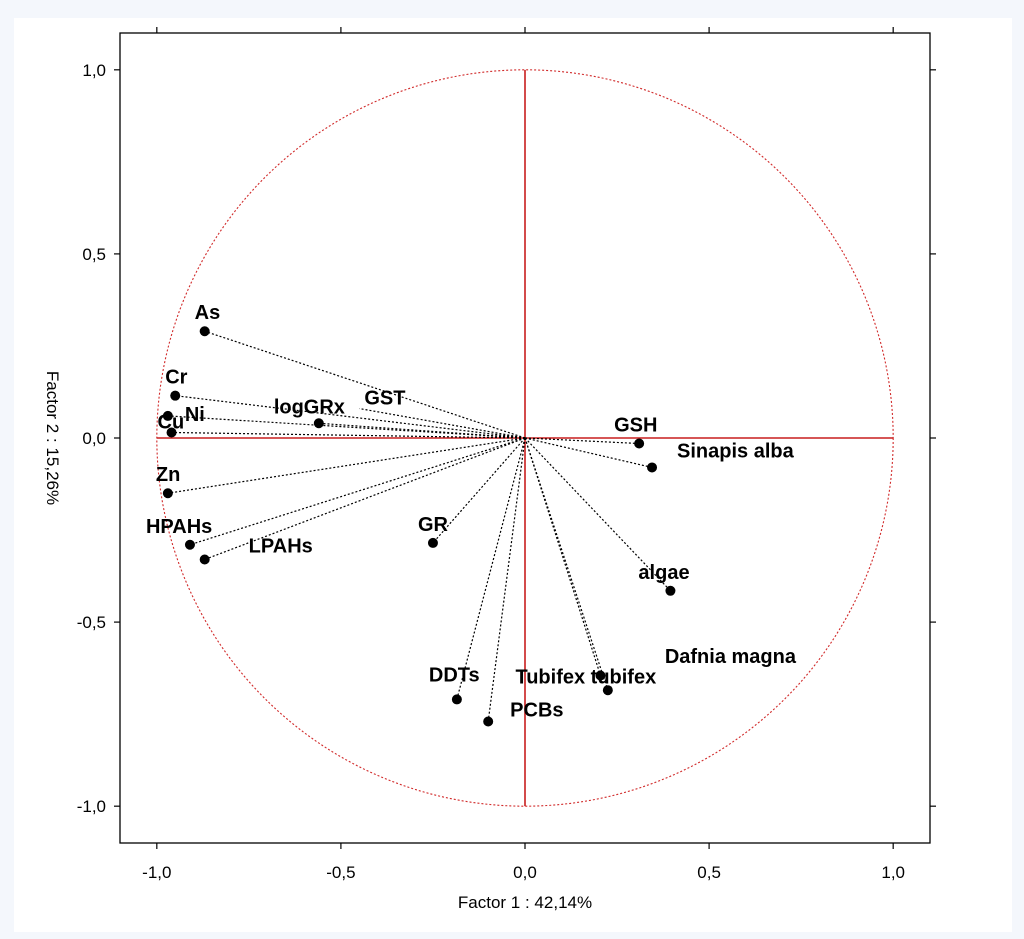 Image resolution: width=1024 pixels, height=939 pixels. I want to click on point-label: GR, so click(433, 525).